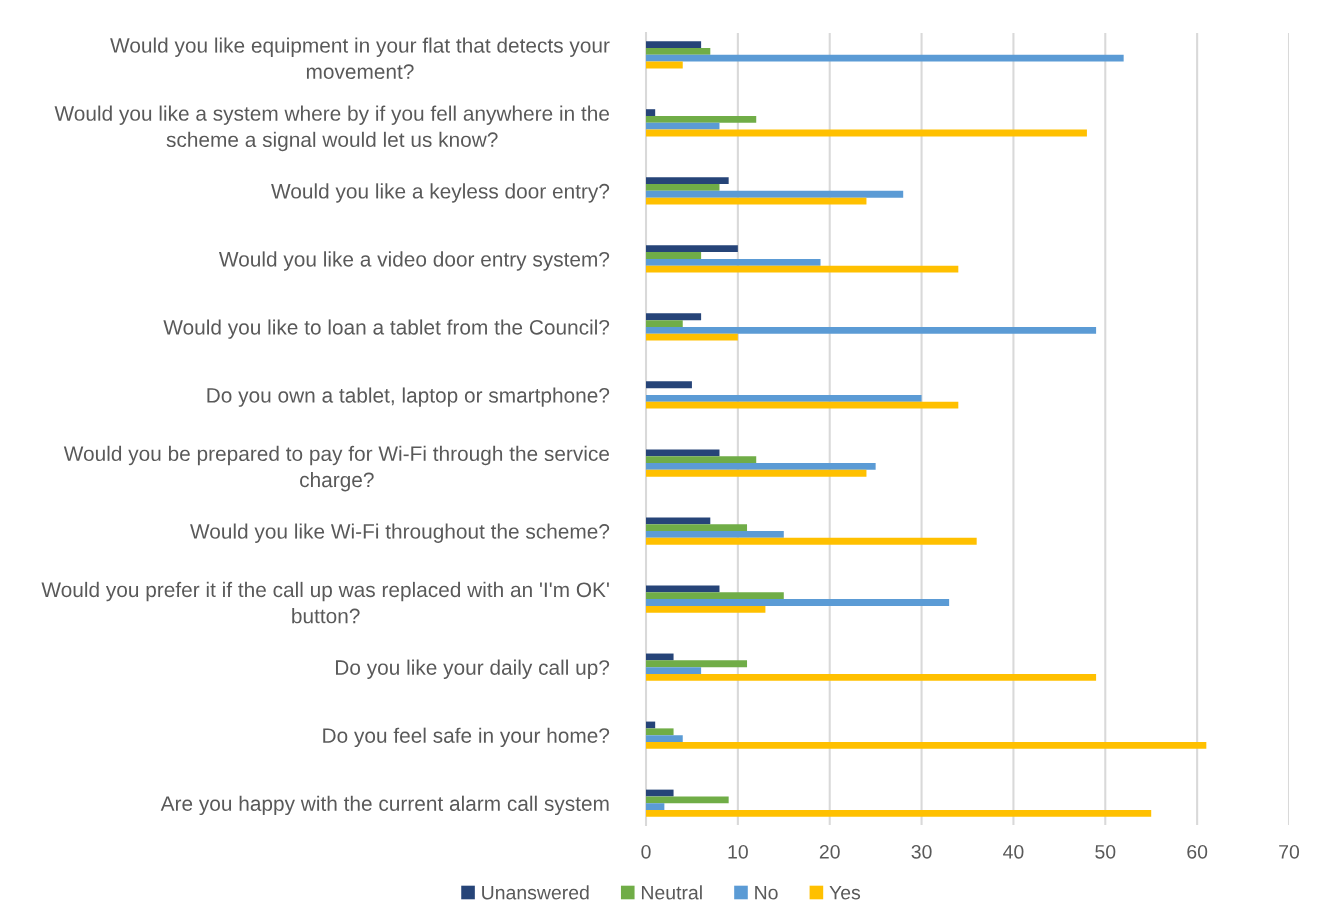 This screenshot has height=915, width=1322. I want to click on y-tick-label: Would you be prepared to pay for Wi-Fi through the service charge?, so click(336, 468).